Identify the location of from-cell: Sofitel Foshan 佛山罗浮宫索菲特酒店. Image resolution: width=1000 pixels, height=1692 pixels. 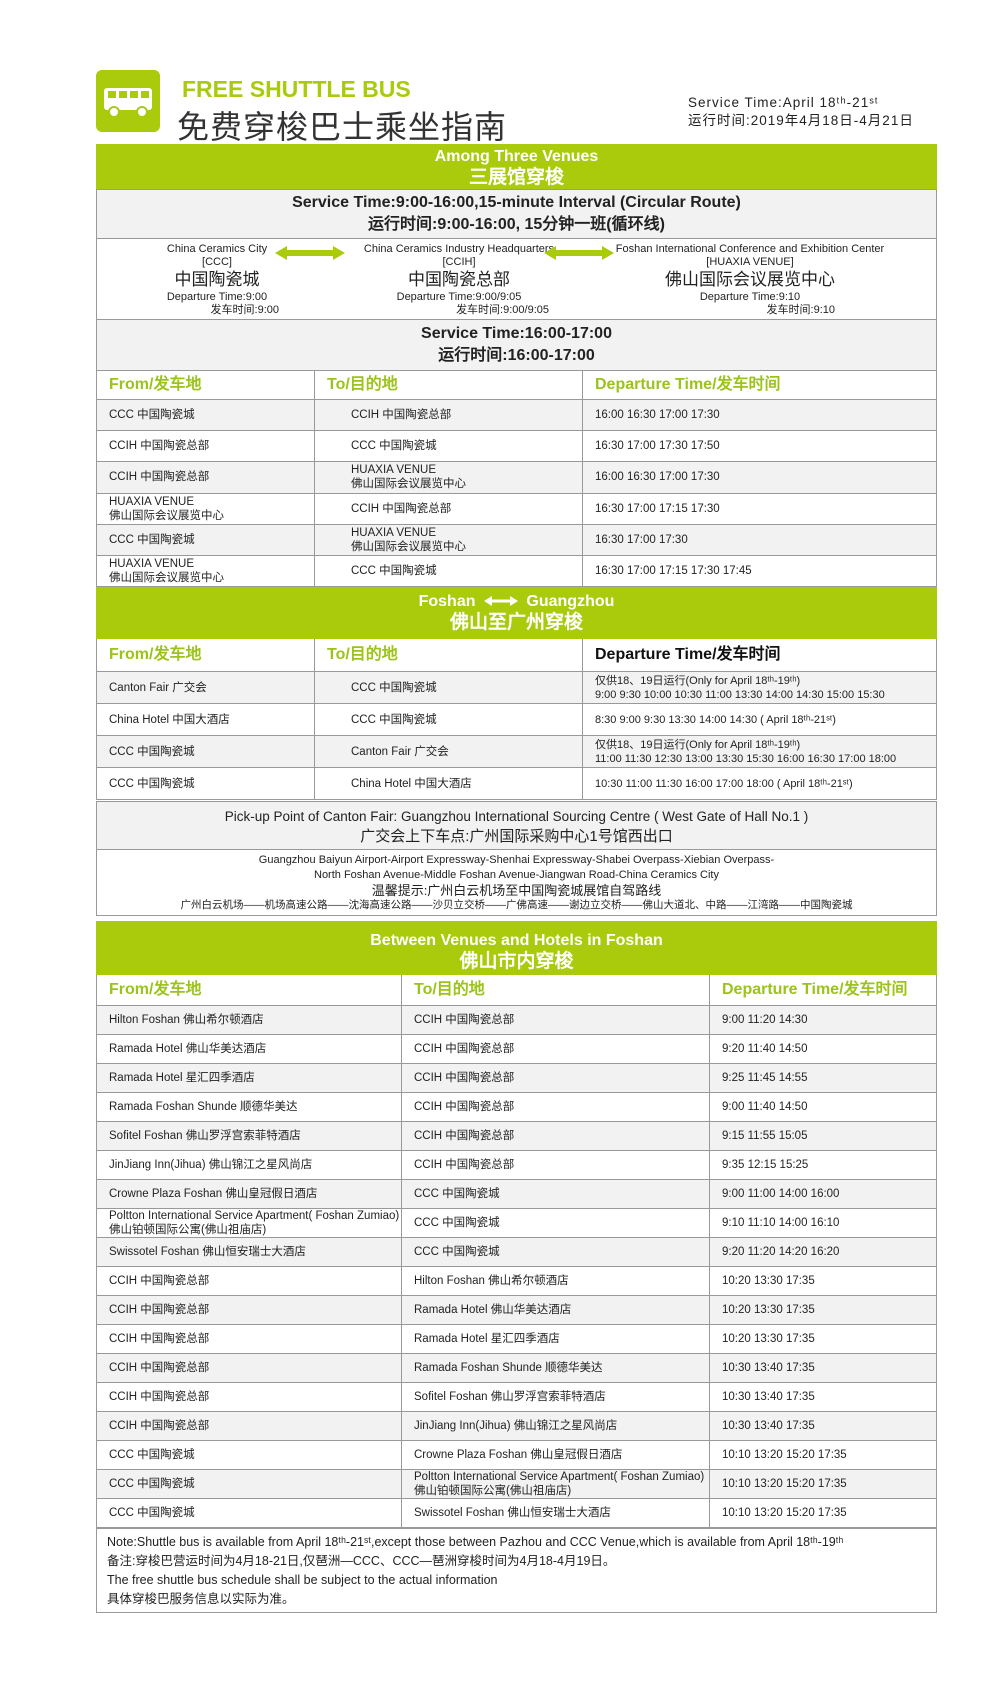
(249, 1136).